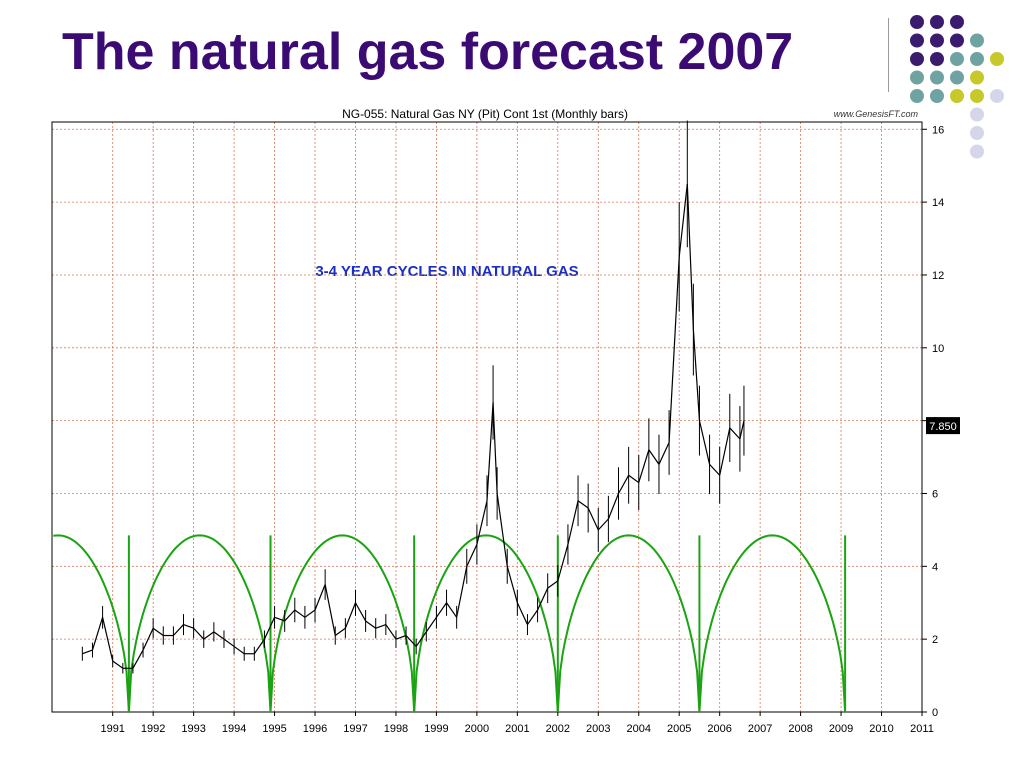 Image resolution: width=1024 pixels, height=768 pixels. What do you see at coordinates (800, 729) in the screenshot?
I see `x-tick-label: 2008` at bounding box center [800, 729].